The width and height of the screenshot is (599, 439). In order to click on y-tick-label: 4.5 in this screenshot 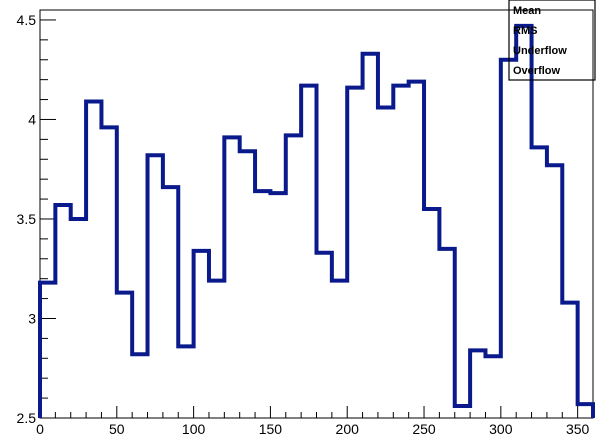, I will do `click(27, 20)`.